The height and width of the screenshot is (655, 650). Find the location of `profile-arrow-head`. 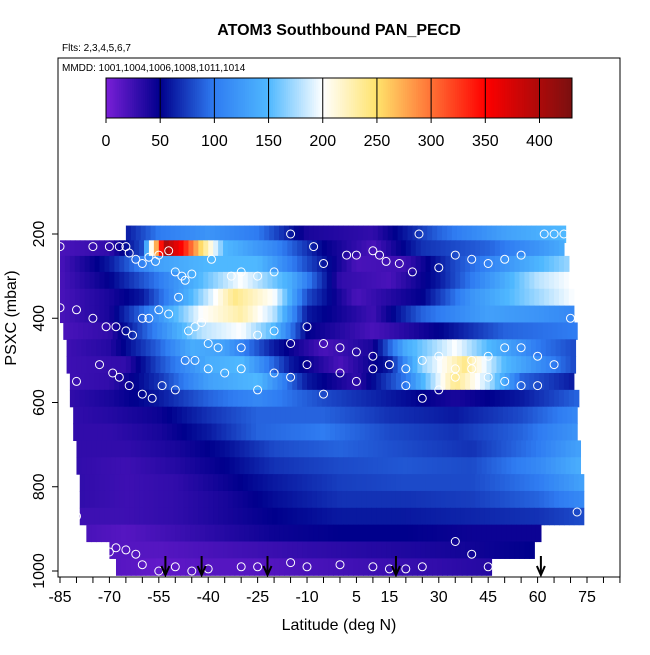

profile-arrow-head is located at coordinates (267, 571).